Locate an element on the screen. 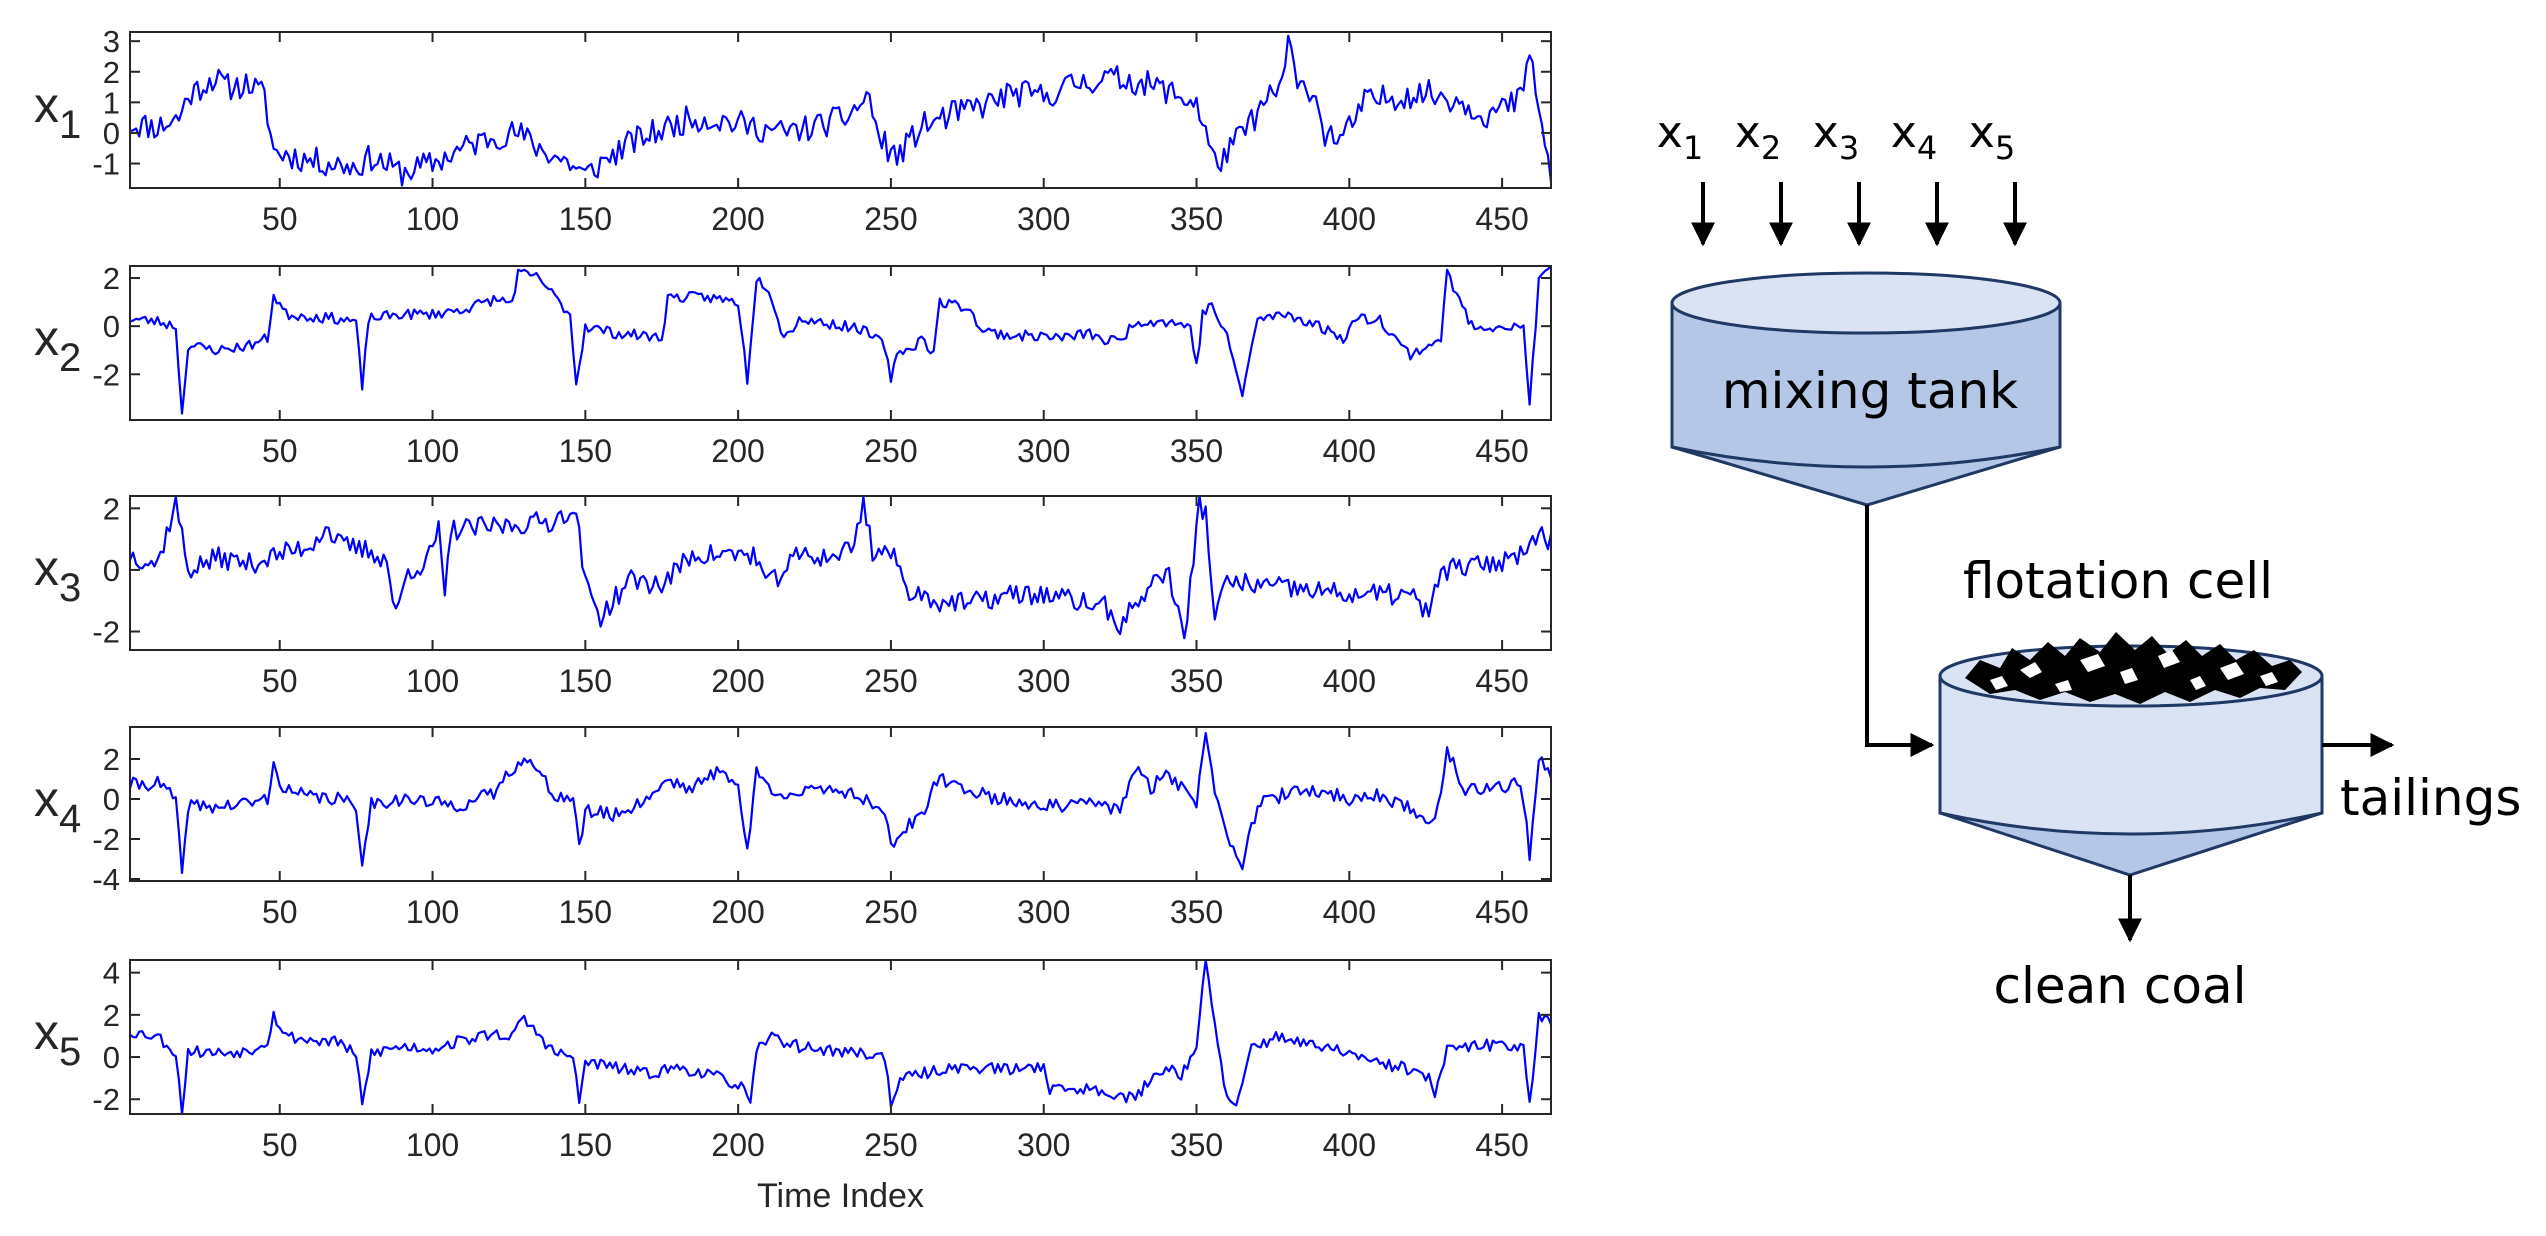 This screenshot has height=1236, width=2546. mixing-tank: mixing tank is located at coordinates (1866, 389).